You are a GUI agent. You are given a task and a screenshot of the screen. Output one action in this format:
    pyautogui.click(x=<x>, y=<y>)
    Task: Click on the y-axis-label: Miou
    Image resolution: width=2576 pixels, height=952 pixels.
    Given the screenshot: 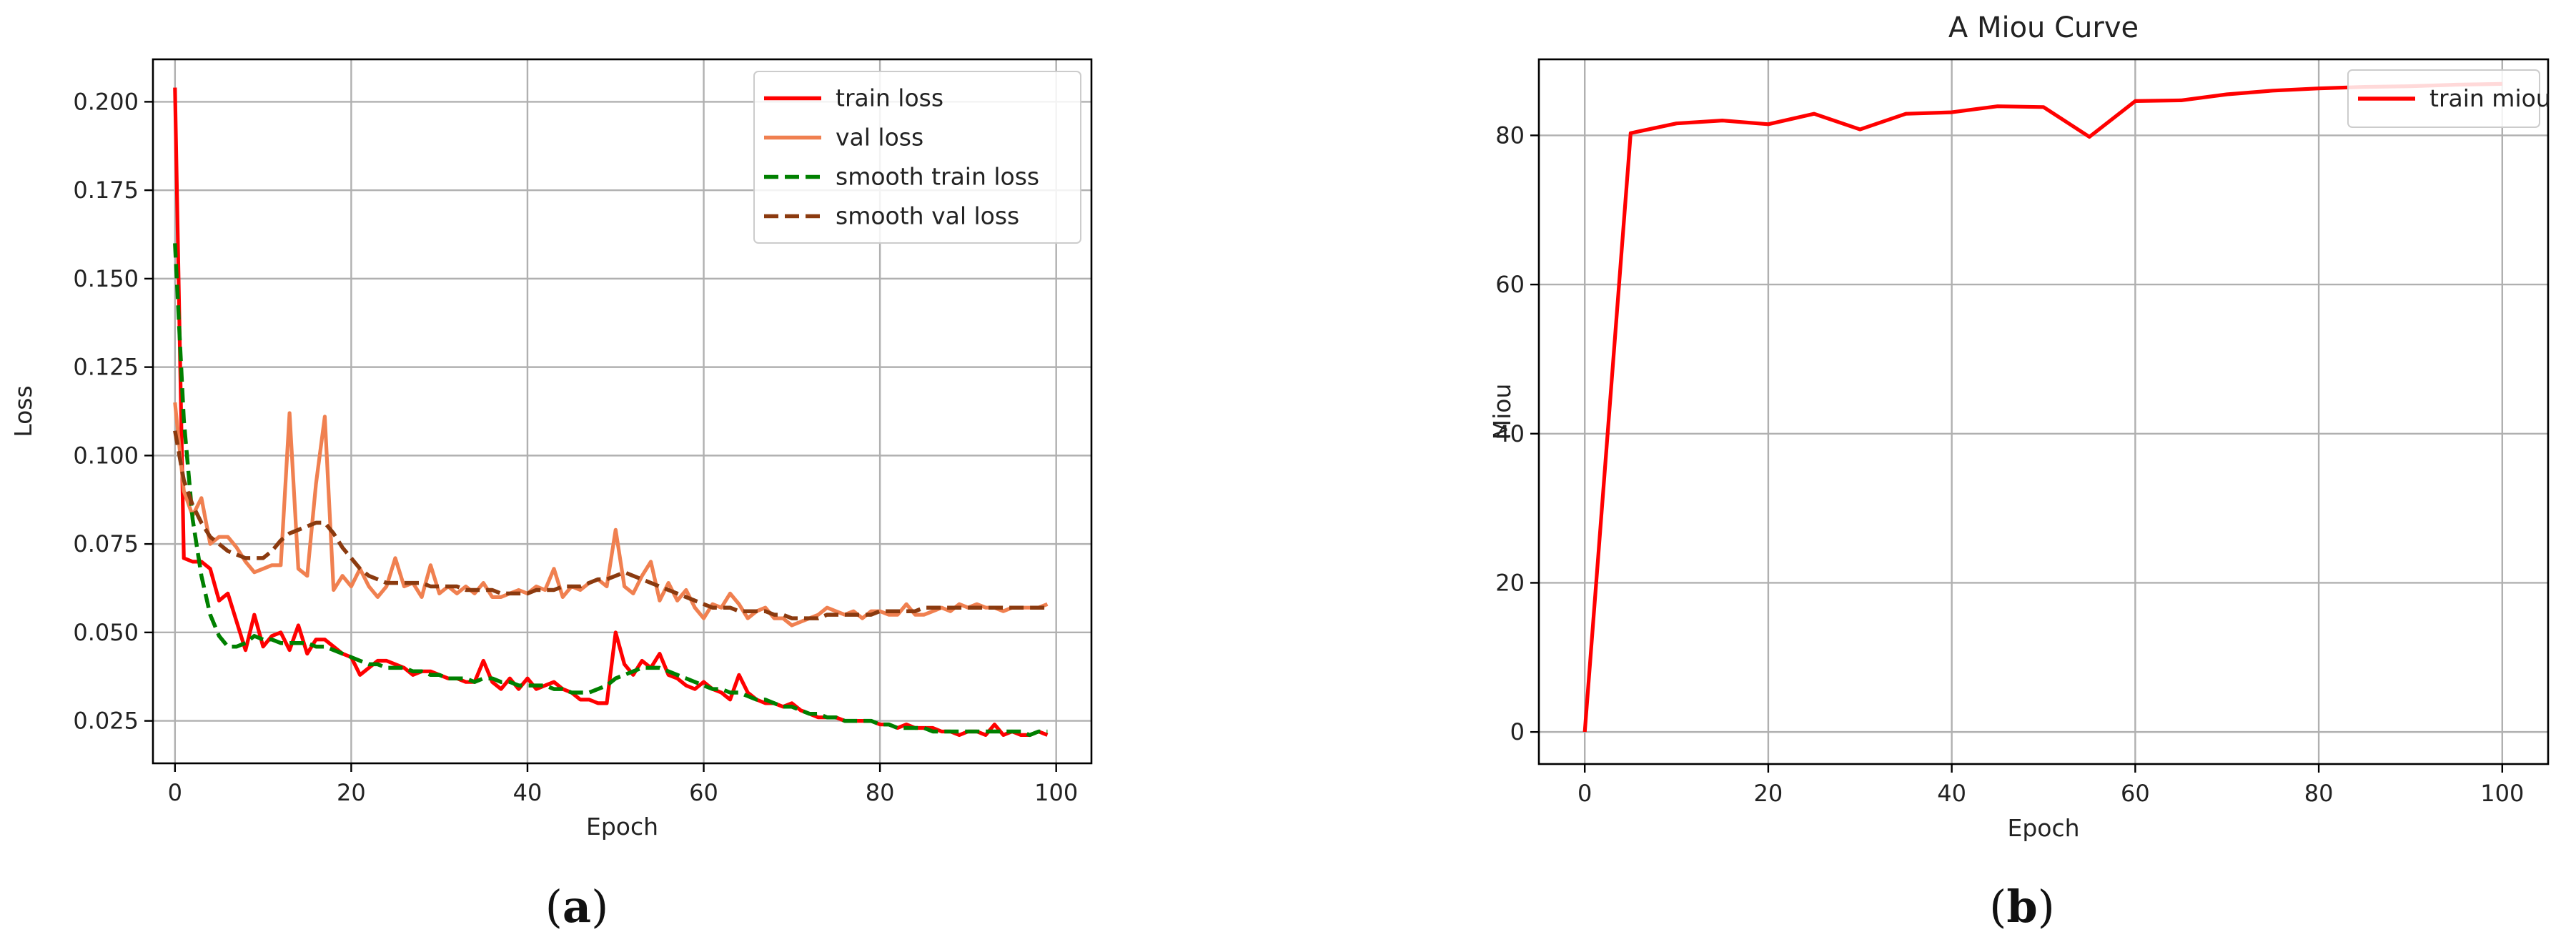 What is the action you would take?
    pyautogui.click(x=1502, y=412)
    